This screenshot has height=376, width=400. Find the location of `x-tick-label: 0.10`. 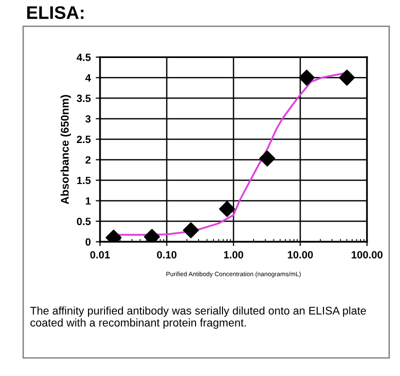

x-tick-label: 0.10 is located at coordinates (166, 254).